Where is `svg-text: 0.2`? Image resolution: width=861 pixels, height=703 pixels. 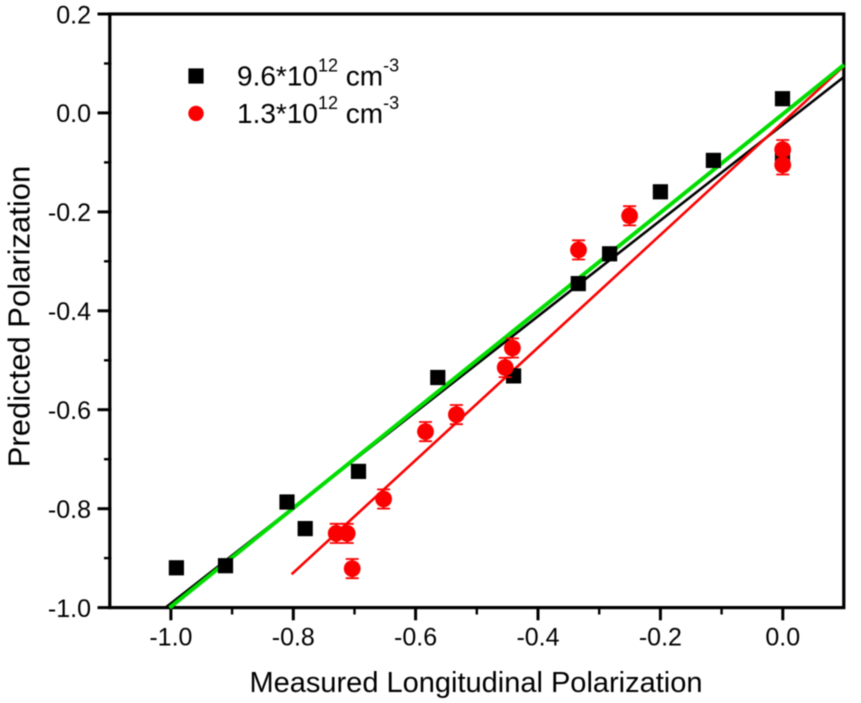
svg-text: 0.2 is located at coordinates (73, 15).